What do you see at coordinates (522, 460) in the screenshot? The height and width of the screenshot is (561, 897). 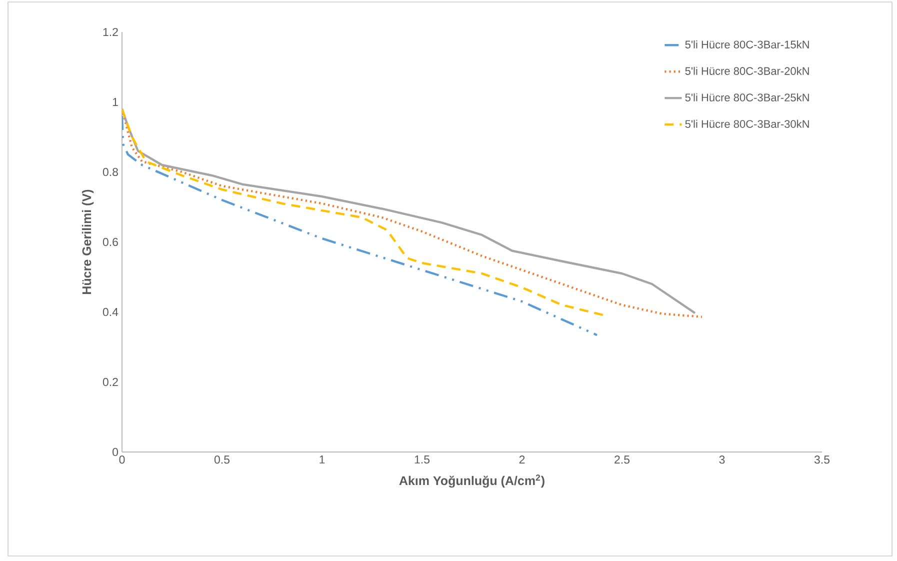 I see `x-tick-label: 2` at bounding box center [522, 460].